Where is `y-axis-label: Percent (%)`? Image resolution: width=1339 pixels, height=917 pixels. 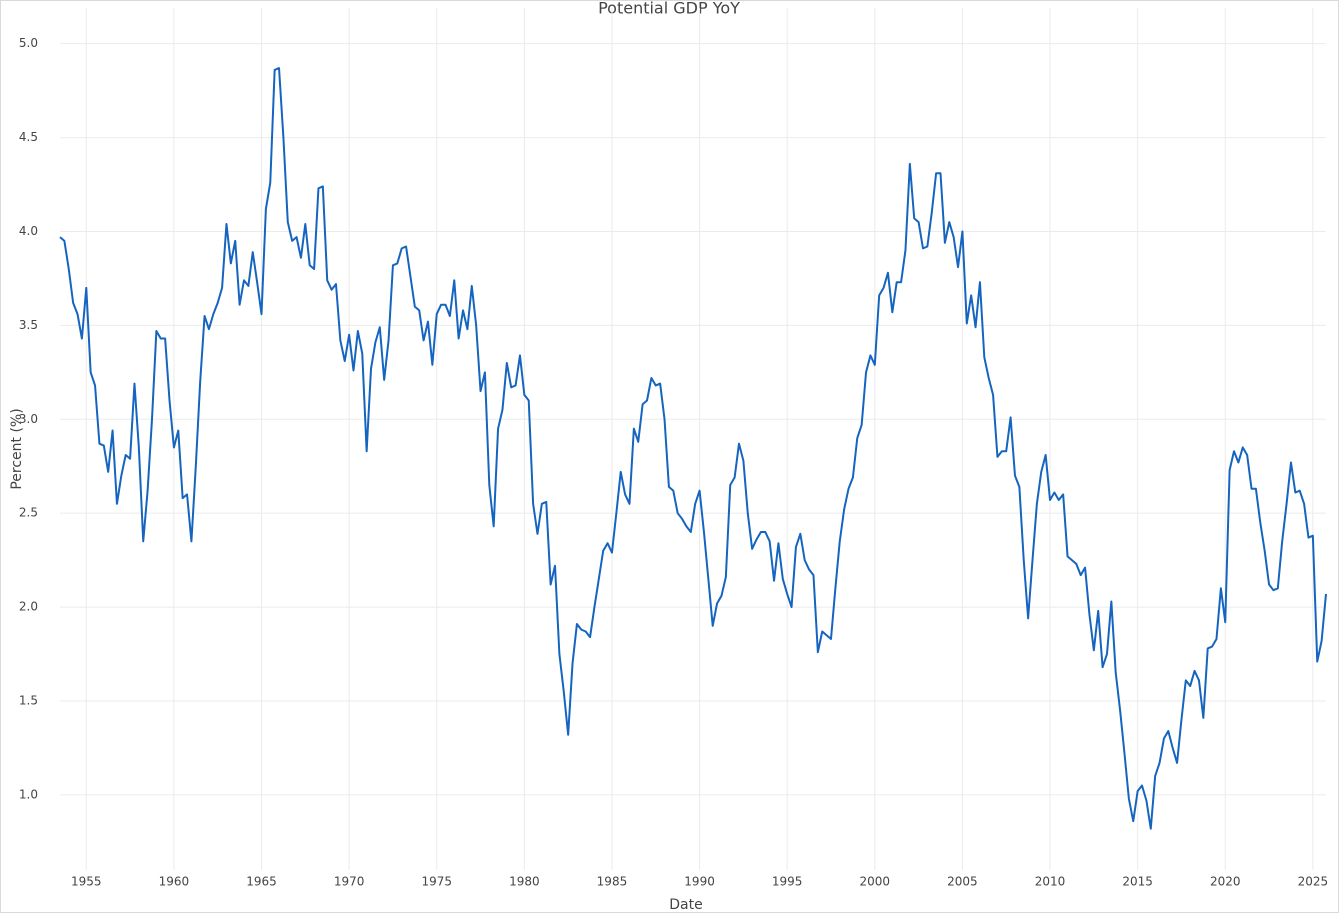 y-axis-label: Percent (%) is located at coordinates (17, 448).